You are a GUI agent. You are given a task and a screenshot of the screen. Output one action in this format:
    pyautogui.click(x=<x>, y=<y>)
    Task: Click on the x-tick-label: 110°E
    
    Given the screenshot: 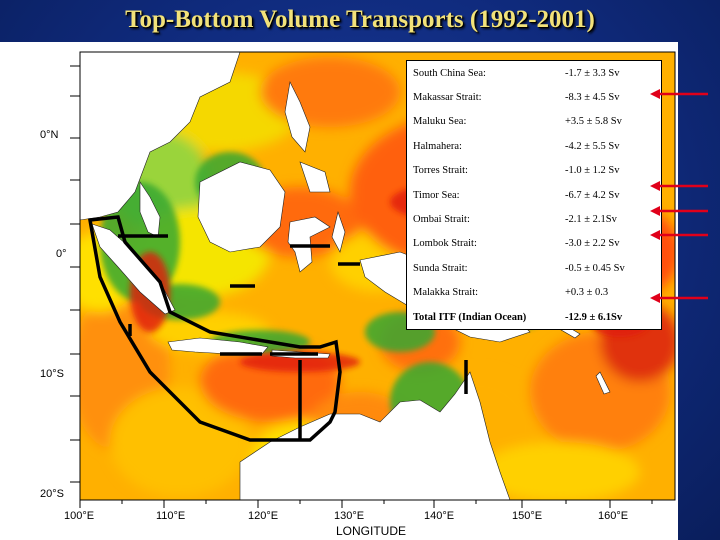 What is the action you would take?
    pyautogui.click(x=171, y=516)
    